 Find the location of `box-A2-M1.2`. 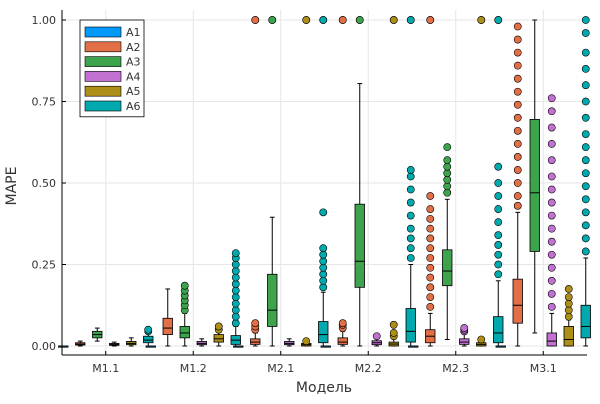

box-A2-M1.2 is located at coordinates (167, 317).